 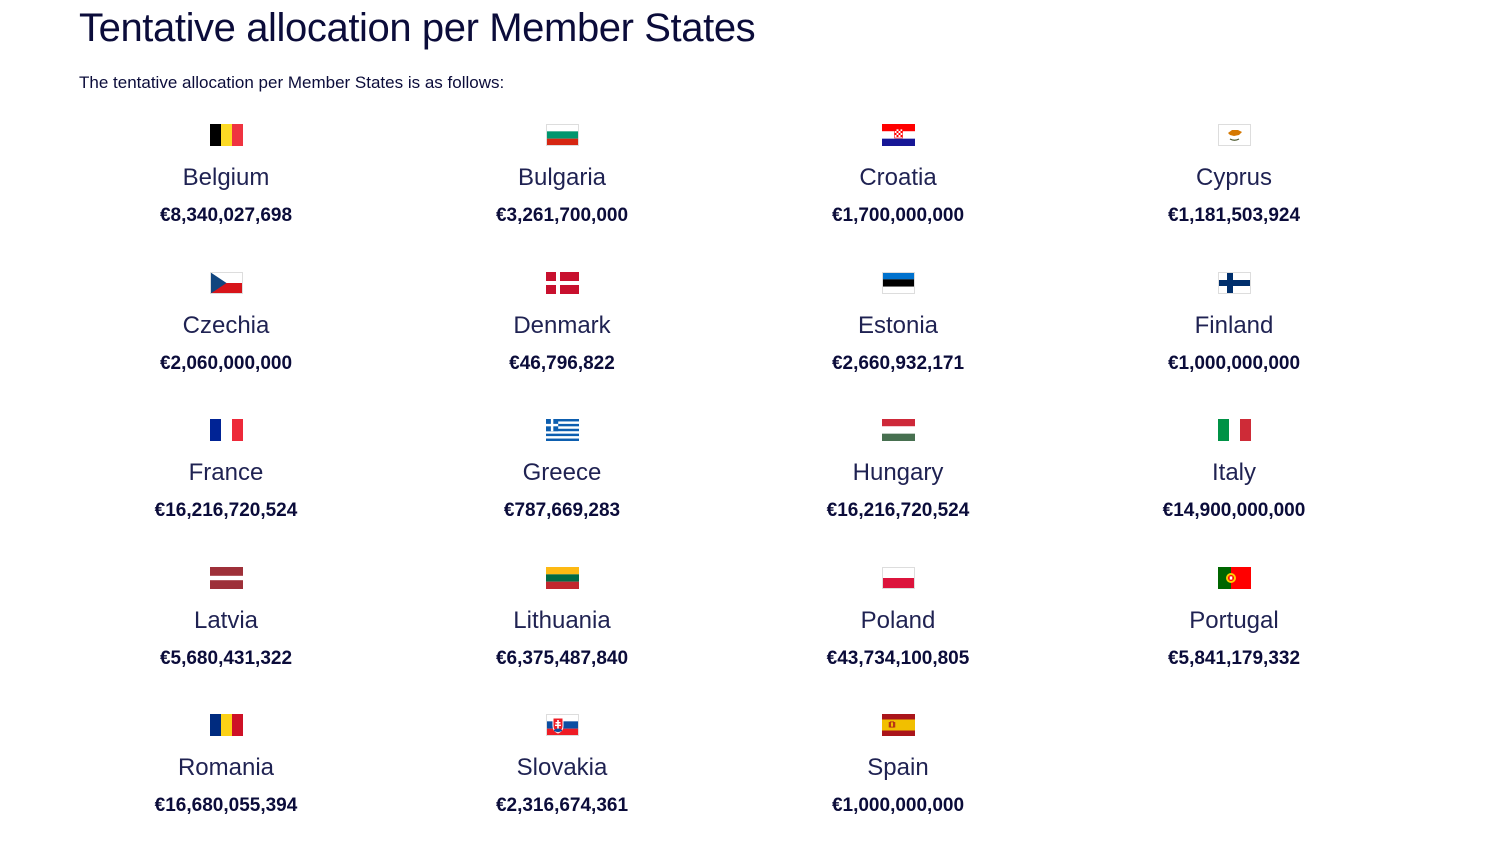 What do you see at coordinates (562, 767) in the screenshot?
I see `country-name: Slovakia` at bounding box center [562, 767].